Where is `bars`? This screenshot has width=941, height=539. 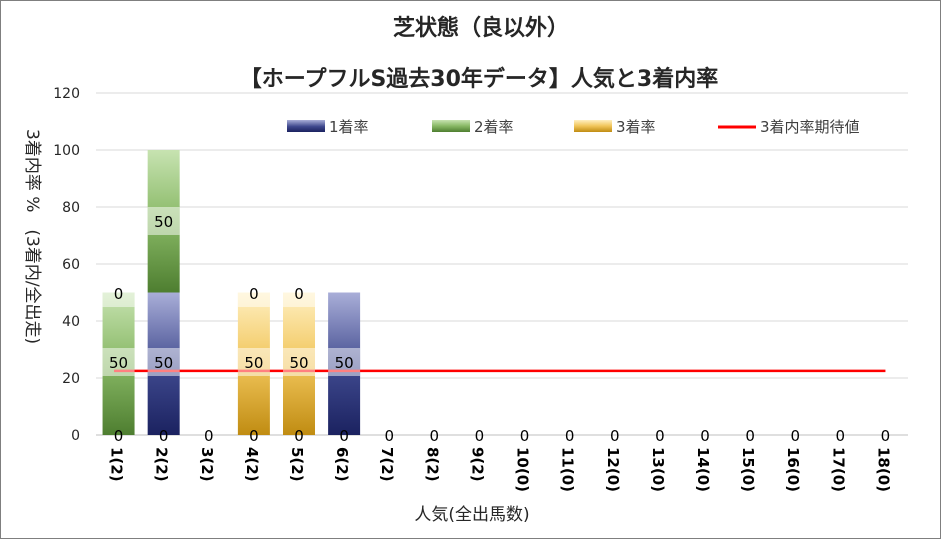 bars is located at coordinates (231, 292).